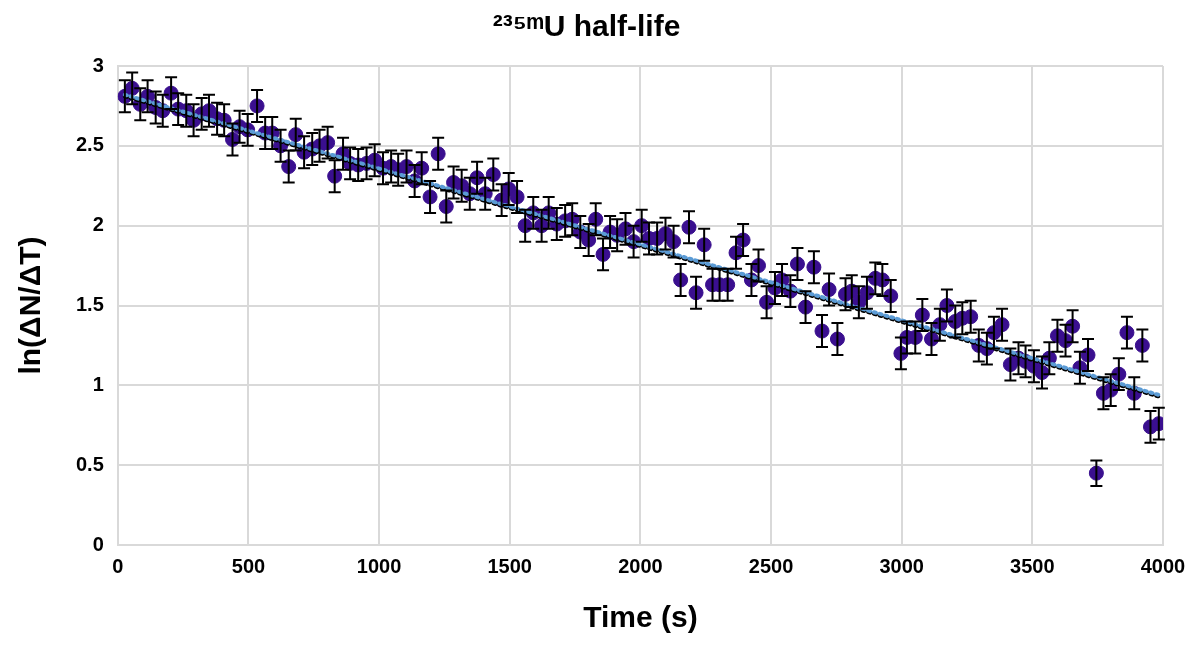 The width and height of the screenshot is (1203, 646). I want to click on y-tick-label: 1.5, so click(89, 304).